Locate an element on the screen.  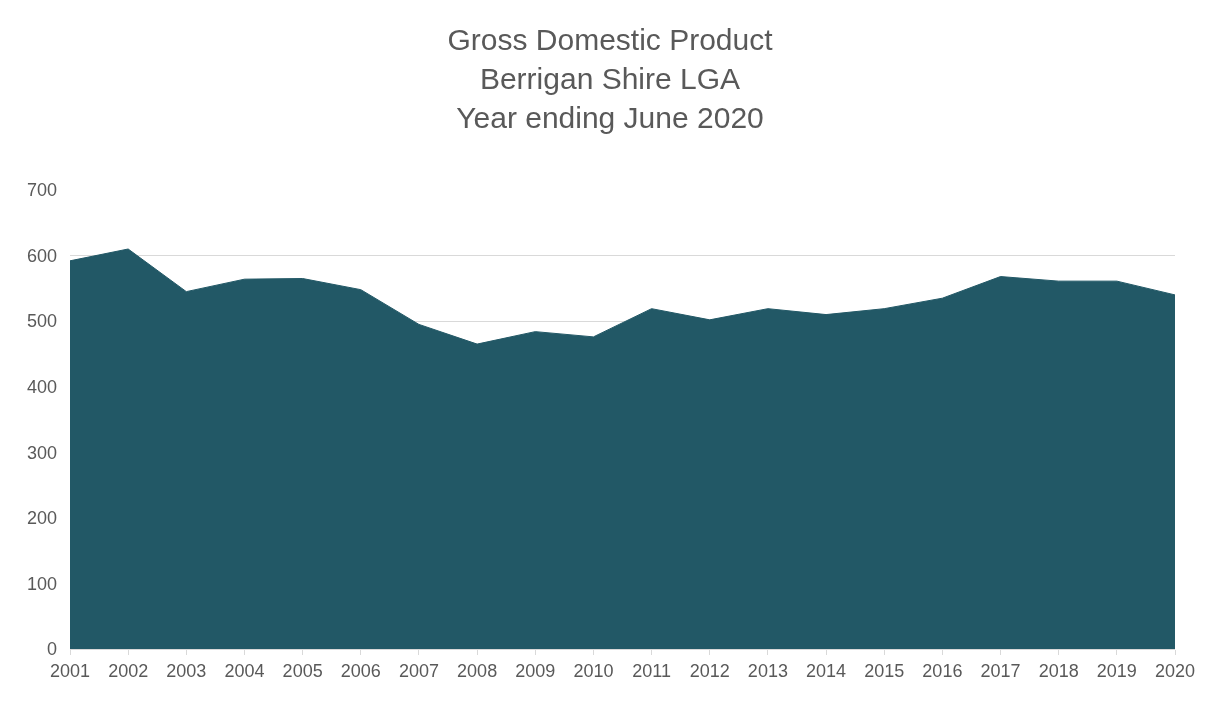
x-tick-label: 2011 is located at coordinates (651, 670).